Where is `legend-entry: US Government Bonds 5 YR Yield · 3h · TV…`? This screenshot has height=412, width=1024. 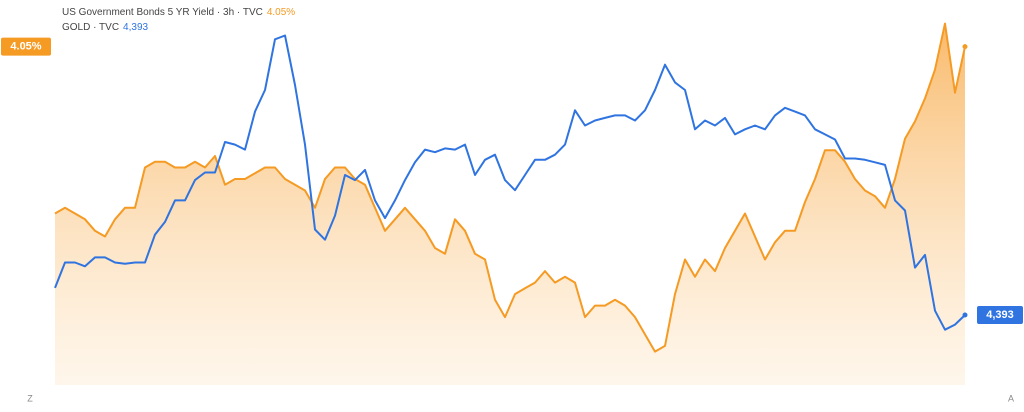 legend-entry: US Government Bonds 5 YR Yield · 3h · TV… is located at coordinates (178, 12).